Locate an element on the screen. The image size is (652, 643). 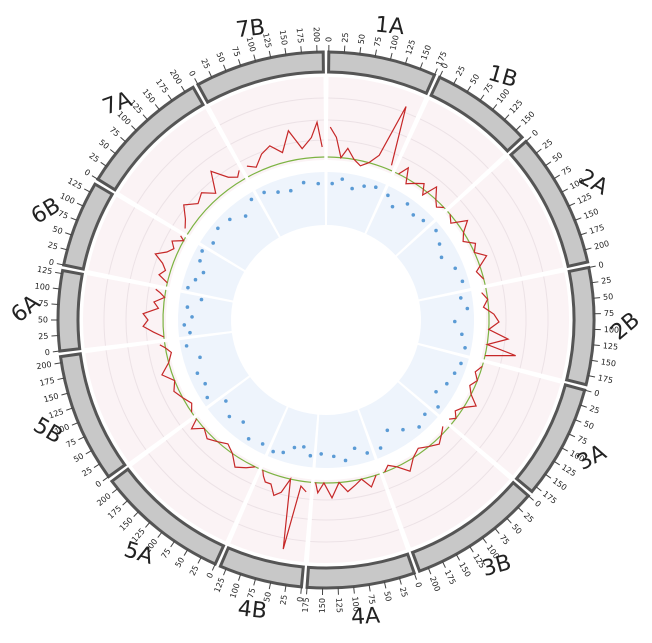
chromosome-label: 3A is located at coordinates (591, 458).